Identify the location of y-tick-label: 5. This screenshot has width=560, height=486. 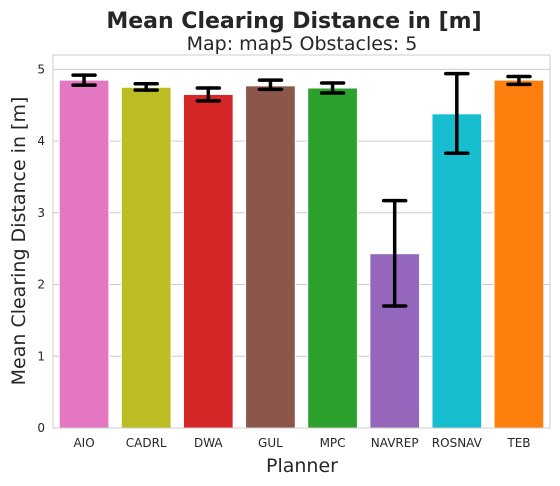
(41, 69).